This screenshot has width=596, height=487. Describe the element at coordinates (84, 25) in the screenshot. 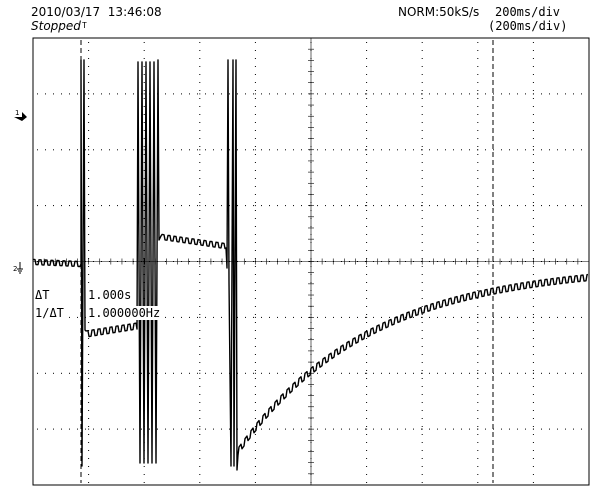

I see `trigger-position-marker: T` at that location.